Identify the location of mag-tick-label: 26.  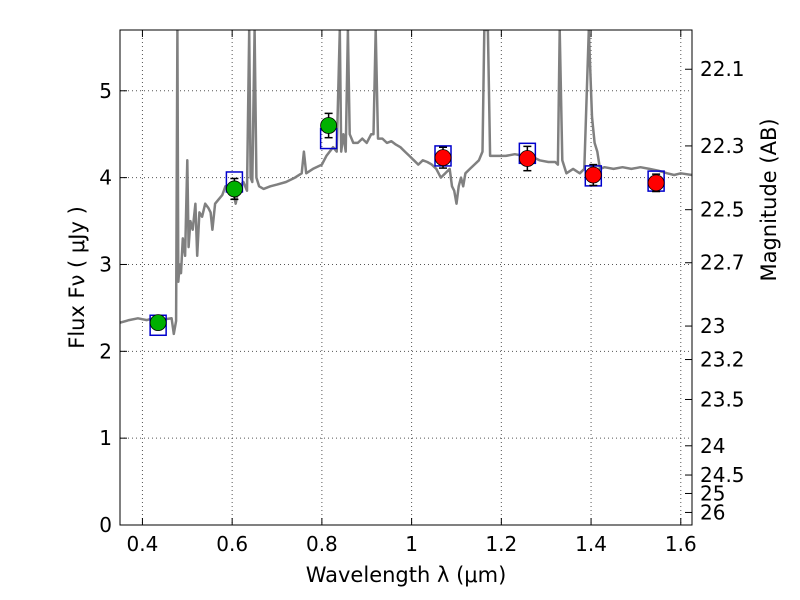
(712, 512).